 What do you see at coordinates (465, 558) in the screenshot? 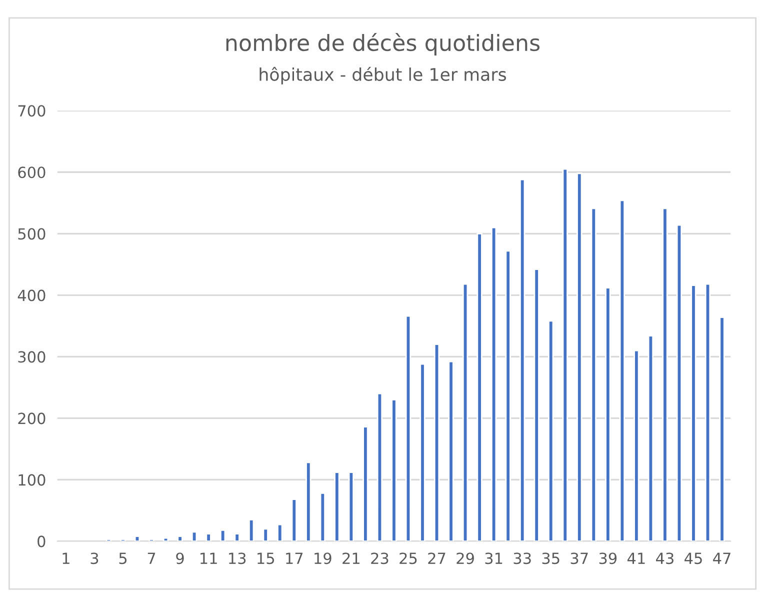
I see `x-tick-label: 29` at bounding box center [465, 558].